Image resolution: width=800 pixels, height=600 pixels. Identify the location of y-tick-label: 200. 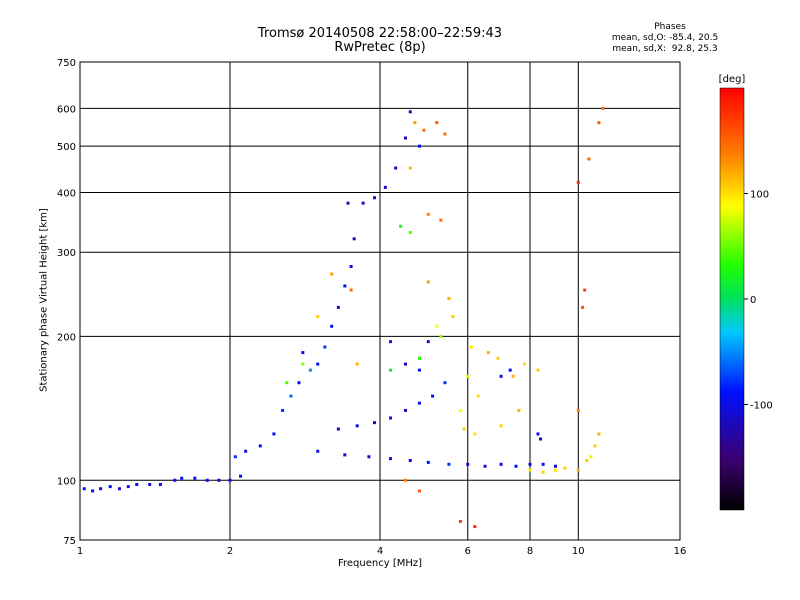
(66, 337).